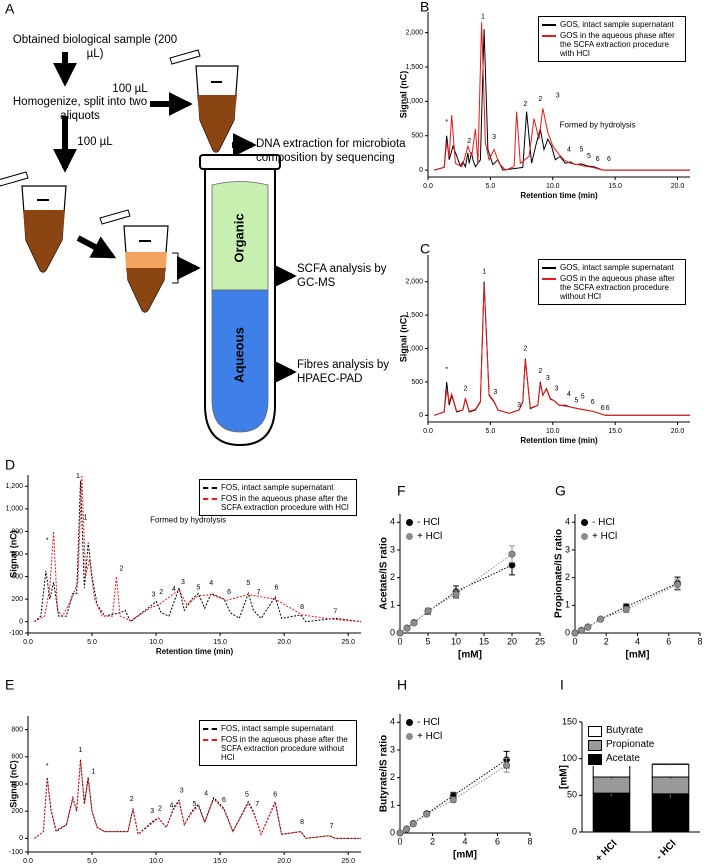 Image resolution: width=708 pixels, height=867 pixels. I want to click on phase-label: Aqueous, so click(238, 355).